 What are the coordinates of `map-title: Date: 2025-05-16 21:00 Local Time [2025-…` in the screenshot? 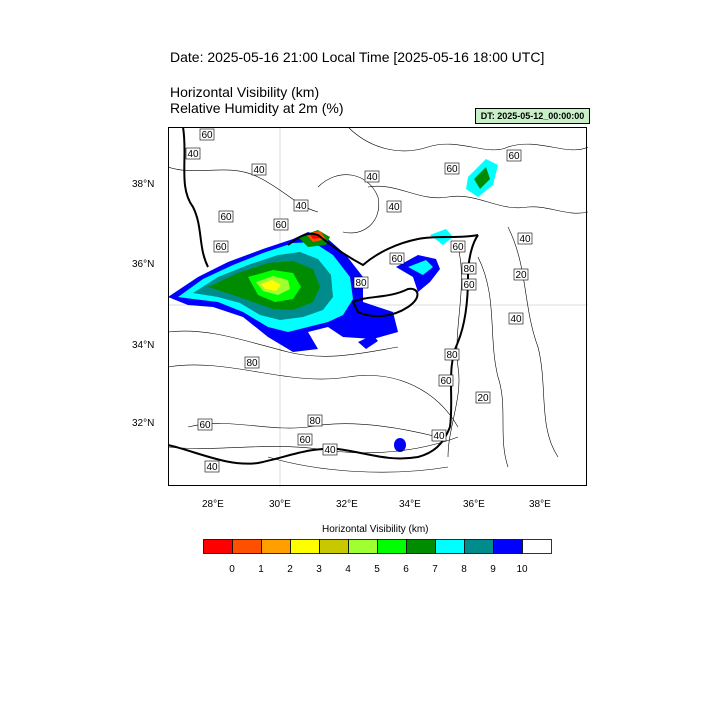 It's located at (357, 57).